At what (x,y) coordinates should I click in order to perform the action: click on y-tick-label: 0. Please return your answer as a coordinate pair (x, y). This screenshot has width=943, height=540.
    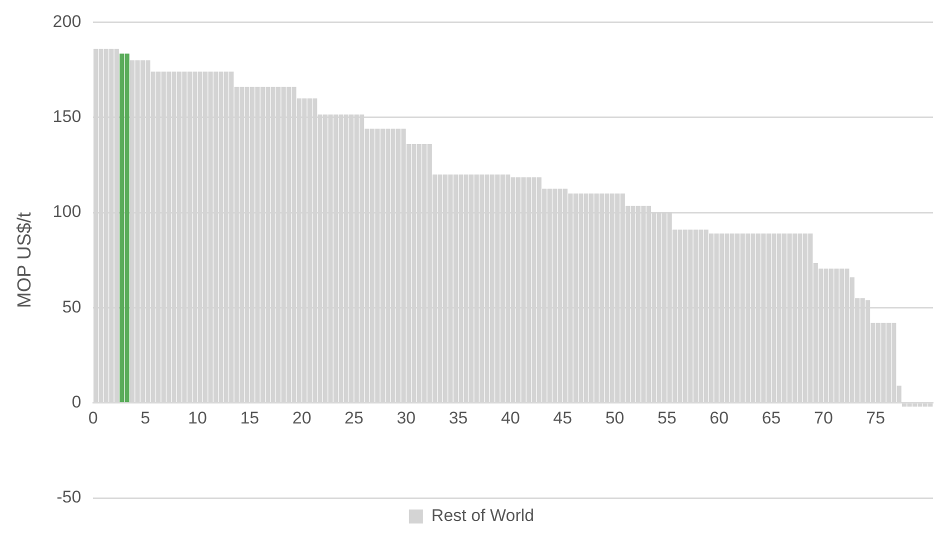
    Looking at the image, I should click on (77, 402).